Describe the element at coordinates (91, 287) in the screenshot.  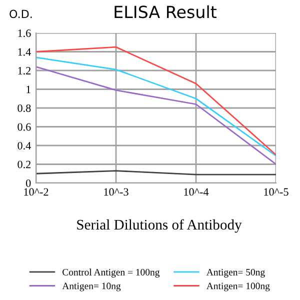
I see `legend-label: Antigen= 10ng` at that location.